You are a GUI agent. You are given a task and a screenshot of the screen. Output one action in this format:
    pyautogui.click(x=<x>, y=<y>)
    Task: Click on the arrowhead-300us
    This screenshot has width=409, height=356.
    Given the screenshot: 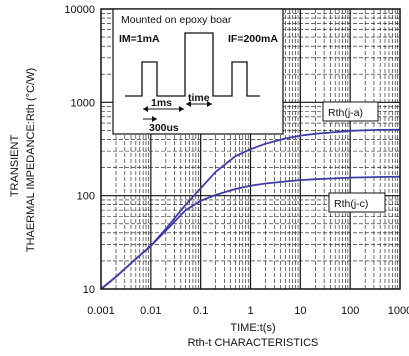 What is the action you would take?
    pyautogui.click(x=154, y=119)
    